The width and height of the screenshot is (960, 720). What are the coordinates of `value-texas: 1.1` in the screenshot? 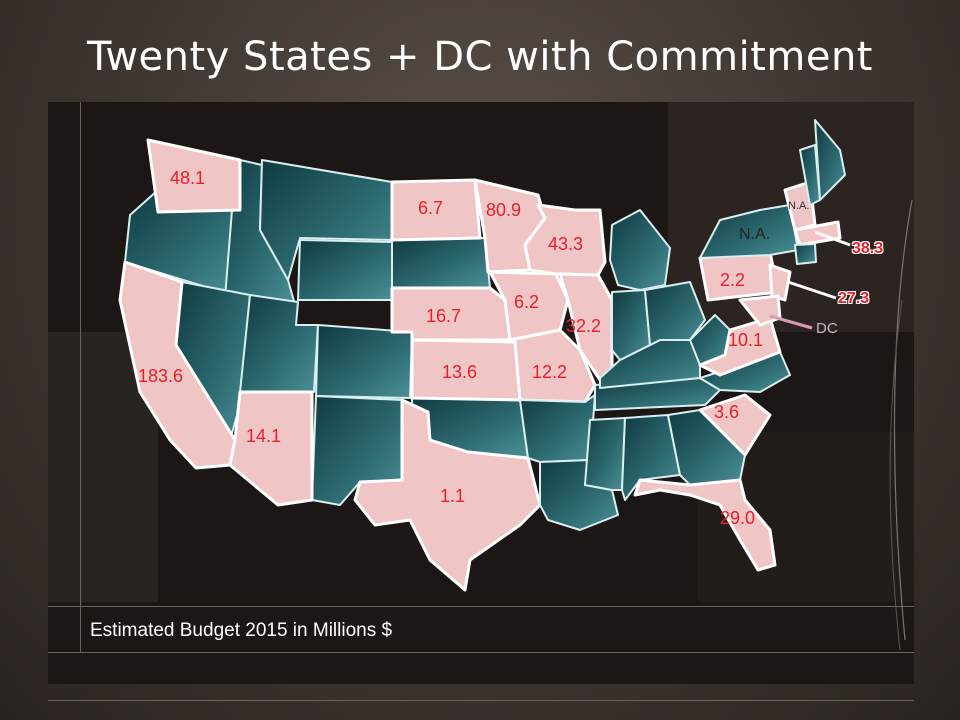 It's located at (453, 496).